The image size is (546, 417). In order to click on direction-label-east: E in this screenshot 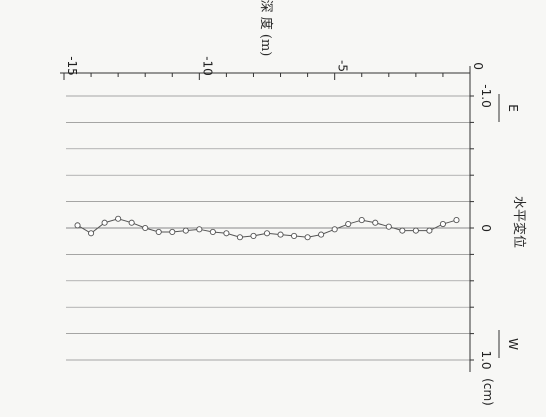, I will do `click(513, 108)`.